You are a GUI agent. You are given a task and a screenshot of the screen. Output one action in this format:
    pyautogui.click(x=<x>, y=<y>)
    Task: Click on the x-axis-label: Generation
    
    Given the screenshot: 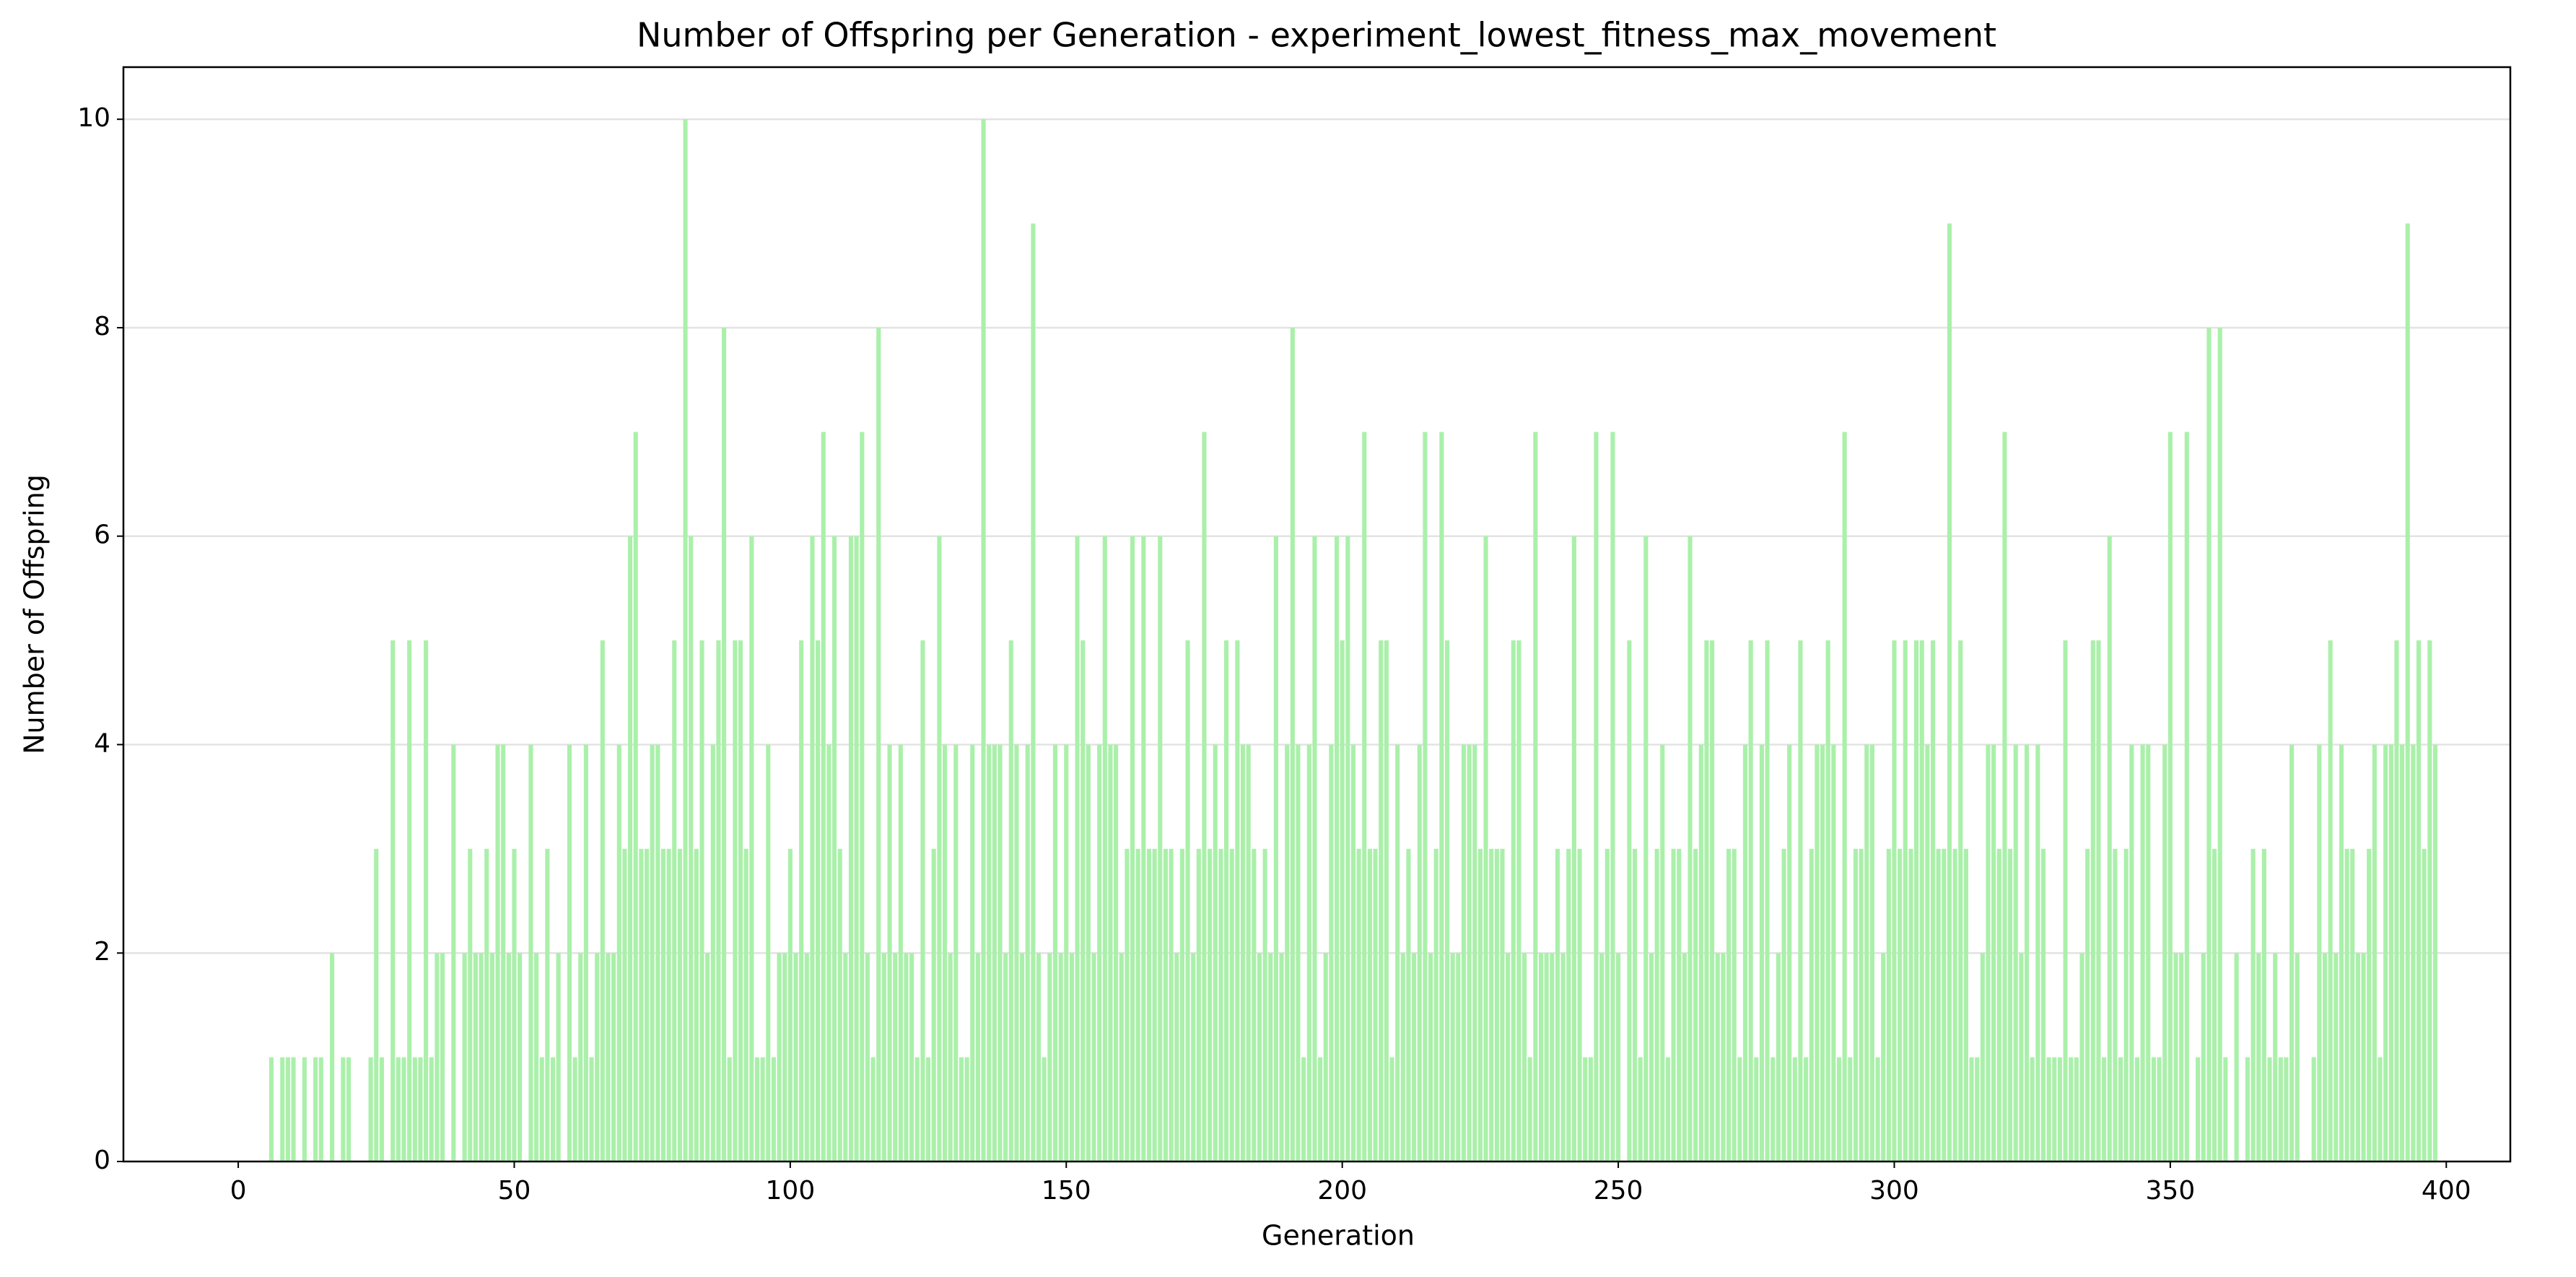 What is the action you would take?
    pyautogui.click(x=1338, y=1236)
    